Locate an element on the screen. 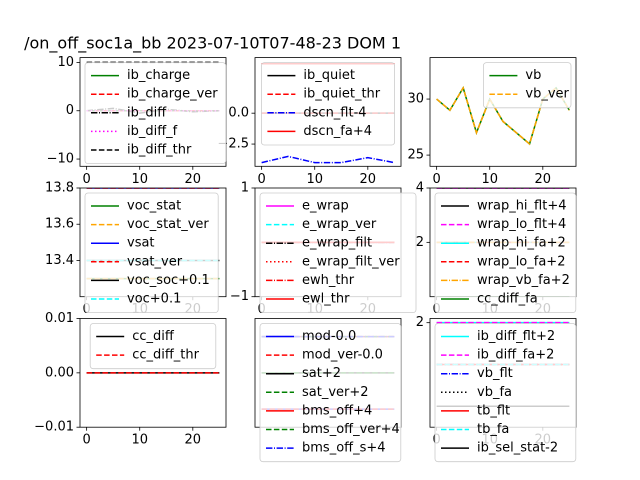 The image size is (640, 480). y-tick-label: 25 is located at coordinates (415, 155).